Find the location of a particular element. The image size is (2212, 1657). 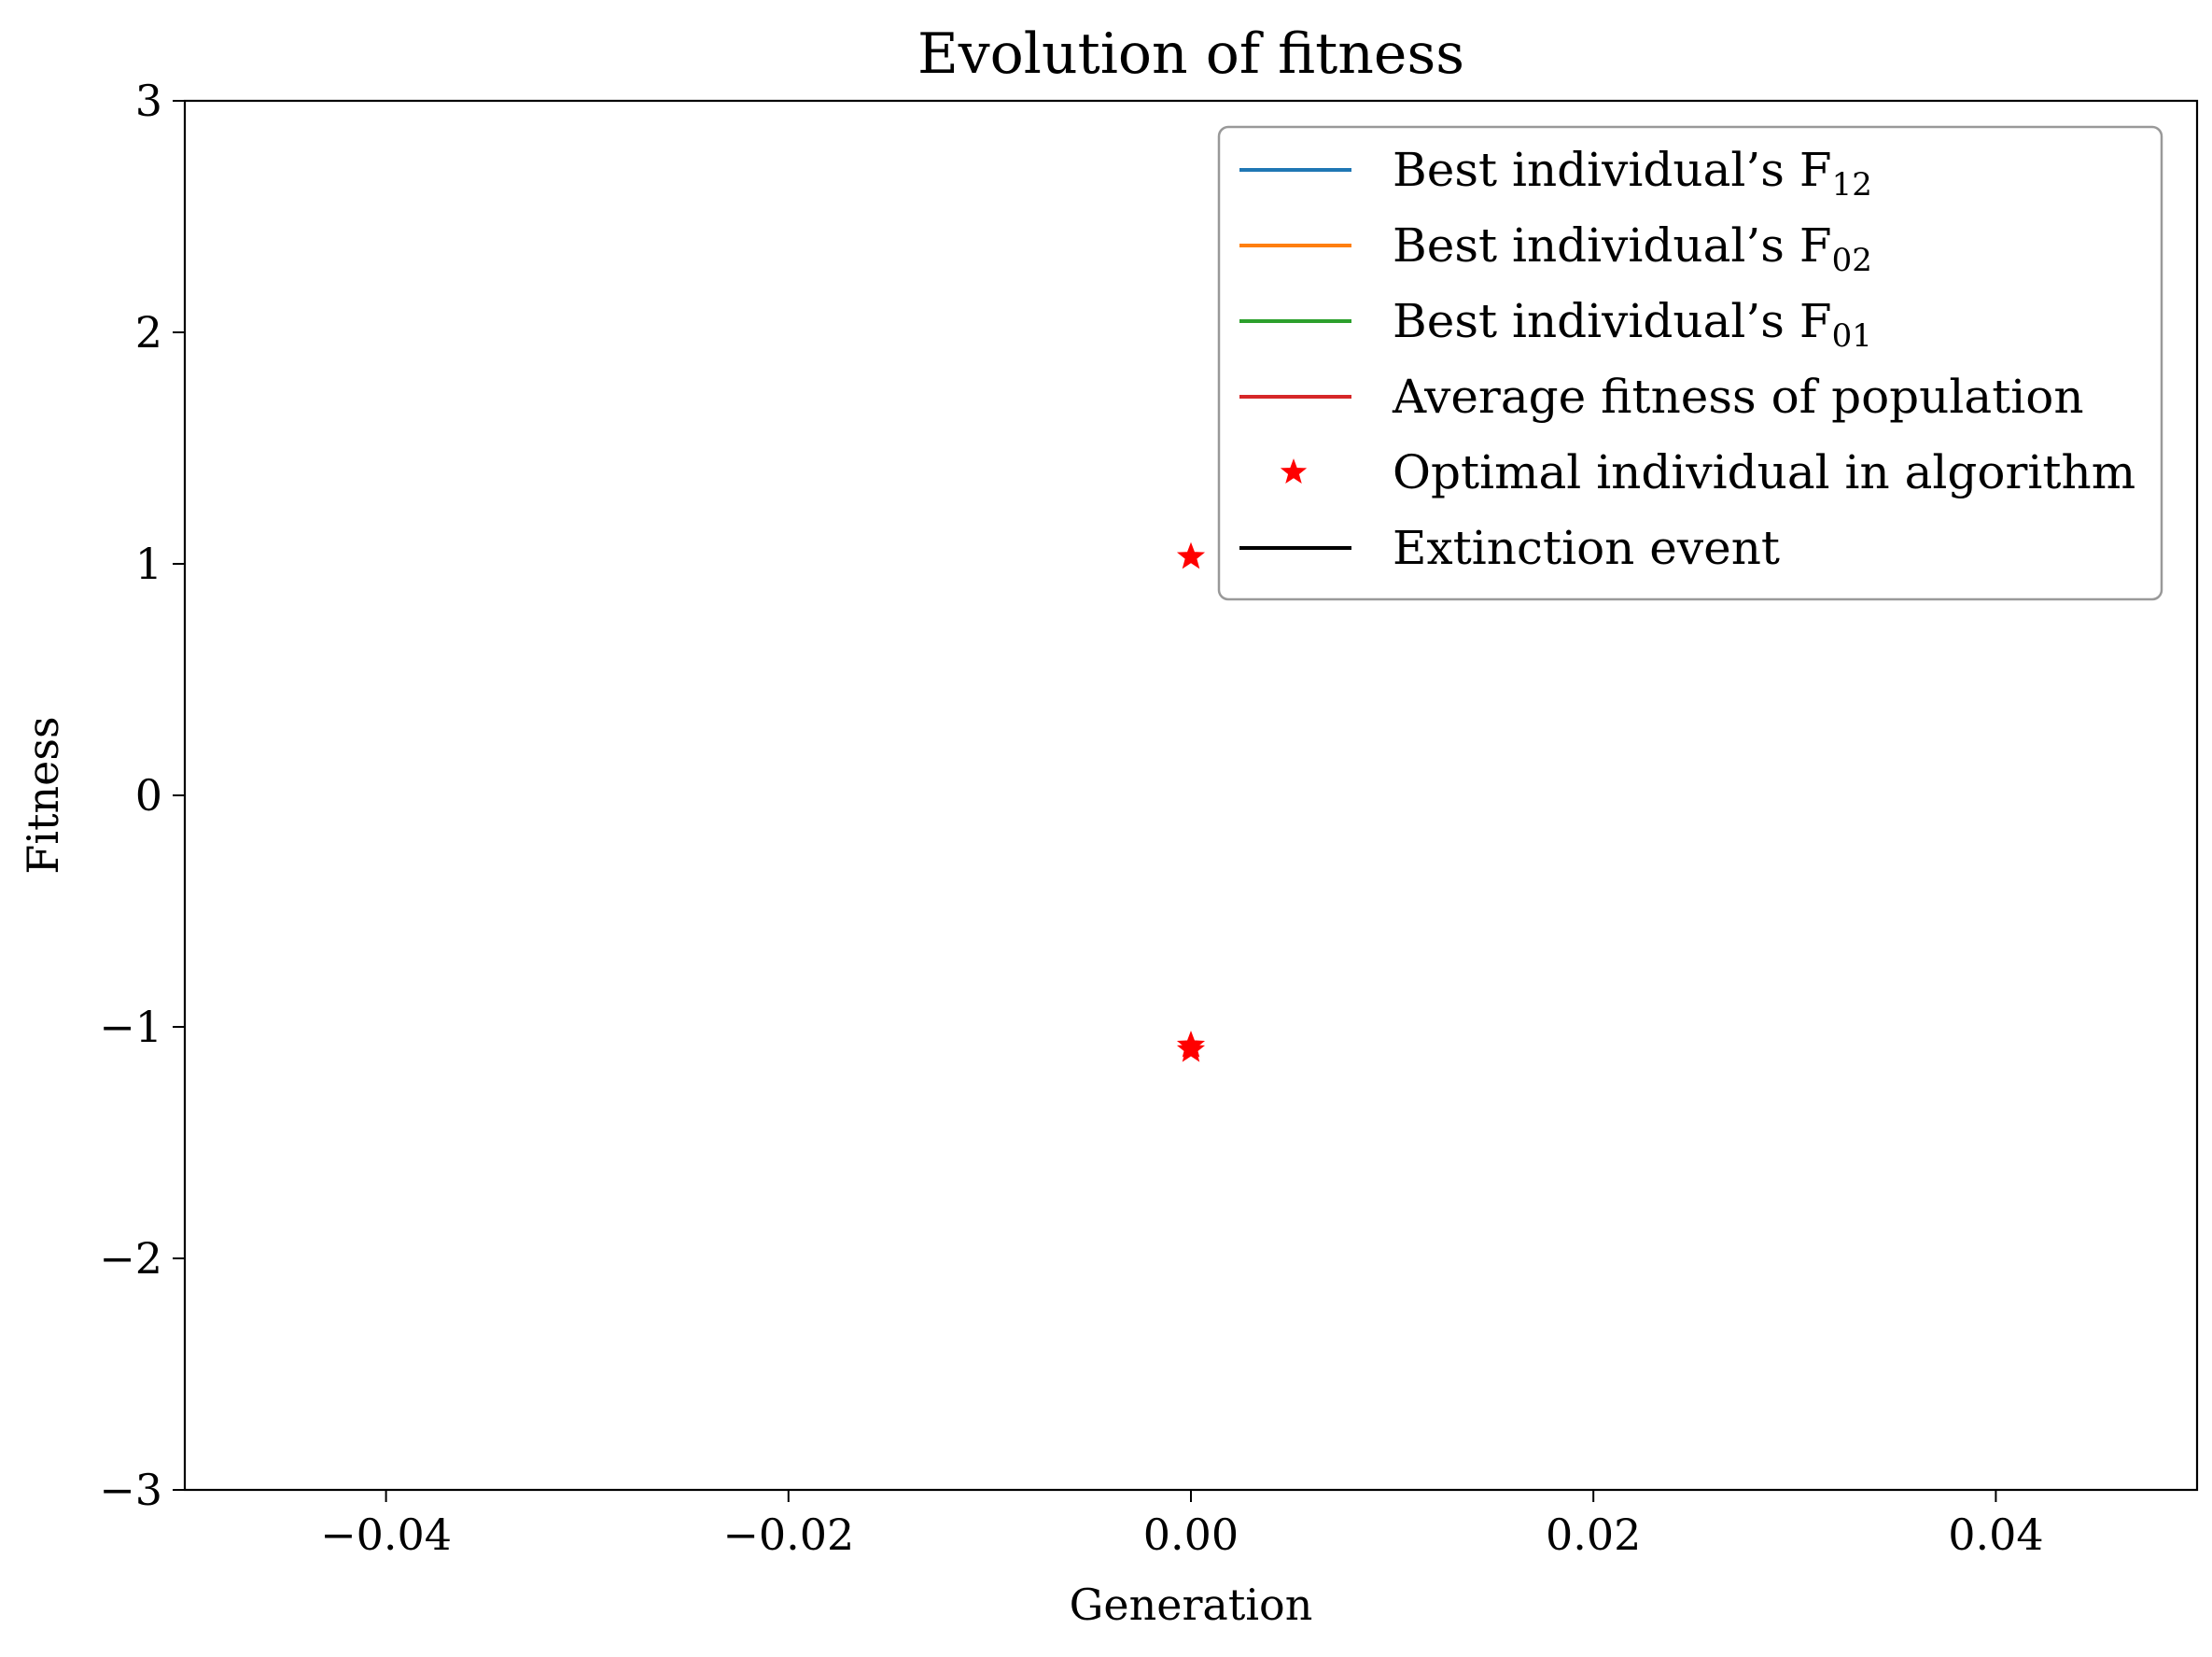

y-tick-label: −1 is located at coordinates (130, 1027).